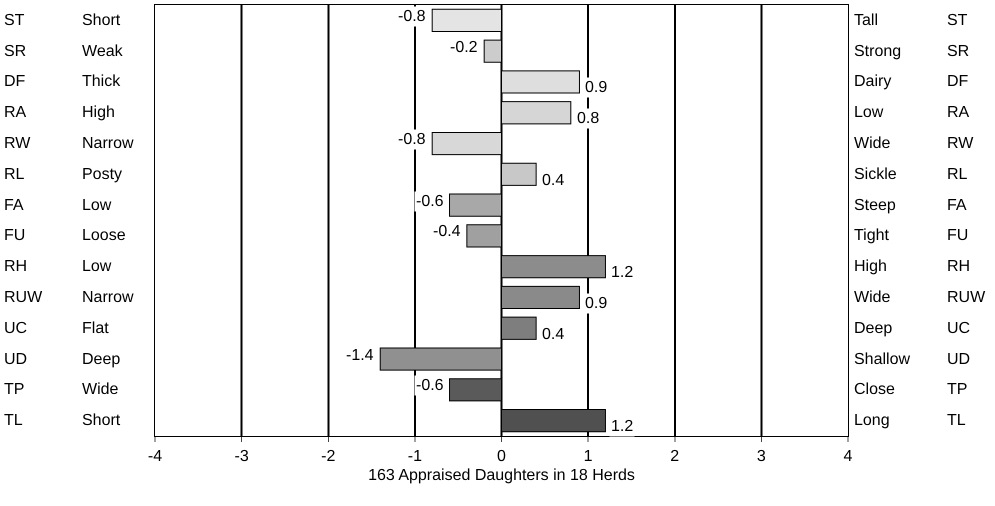  I want to click on x-tick-label: -4, so click(155, 457).